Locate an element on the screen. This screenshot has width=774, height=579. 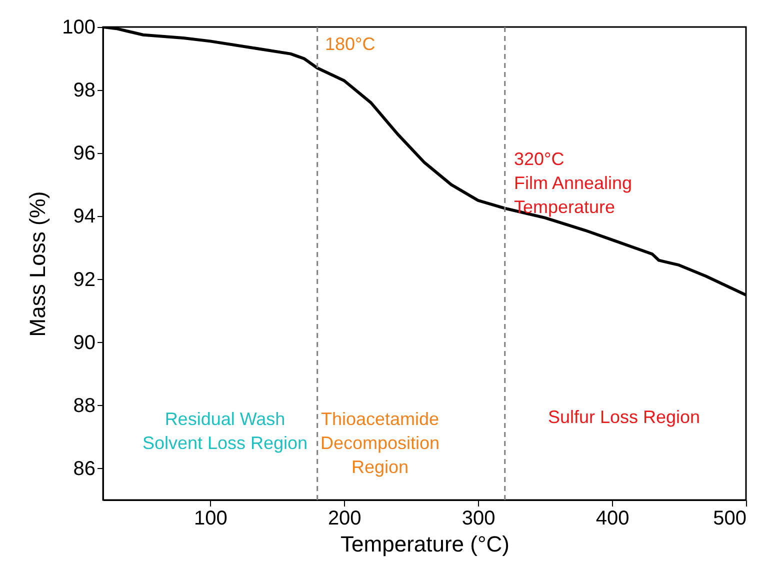
y-tick-label: 100 is located at coordinates (79, 27).